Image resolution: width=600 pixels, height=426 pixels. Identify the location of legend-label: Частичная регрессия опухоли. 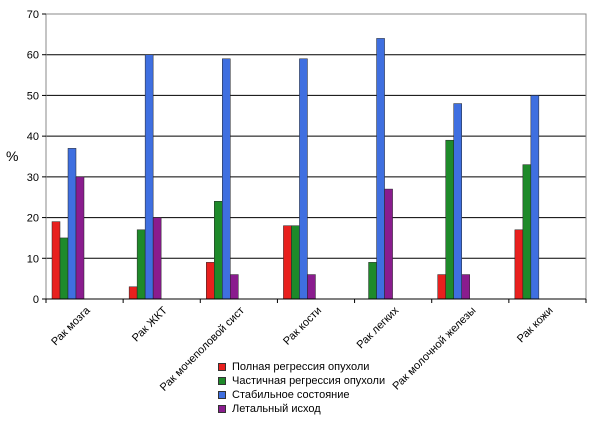
(309, 381).